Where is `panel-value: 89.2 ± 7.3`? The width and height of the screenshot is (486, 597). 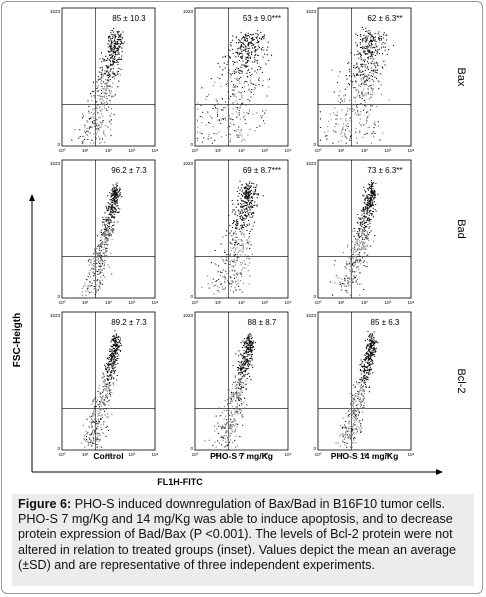 panel-value: 89.2 ± 7.3 is located at coordinates (129, 322).